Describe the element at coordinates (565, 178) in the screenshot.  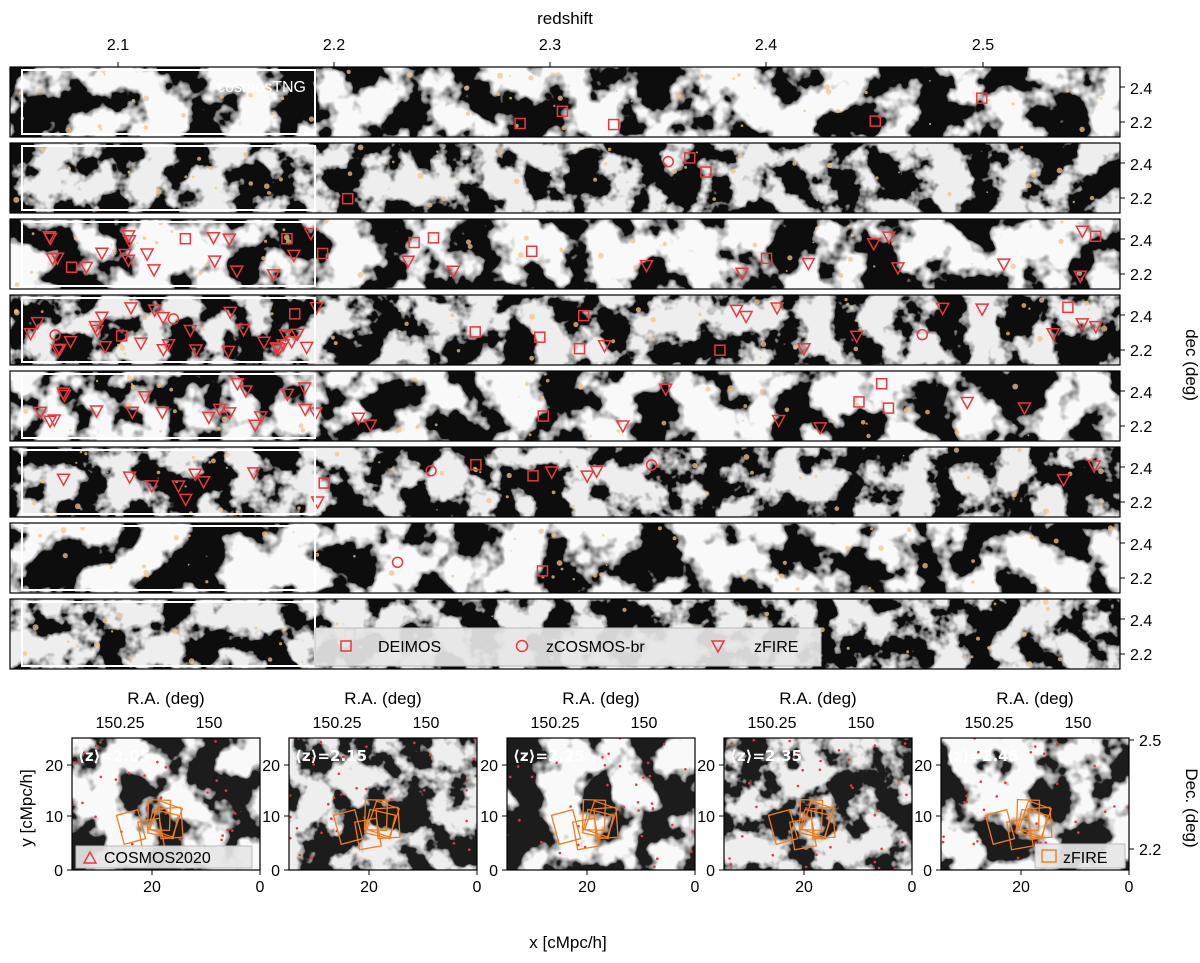
I see `strip-frame` at that location.